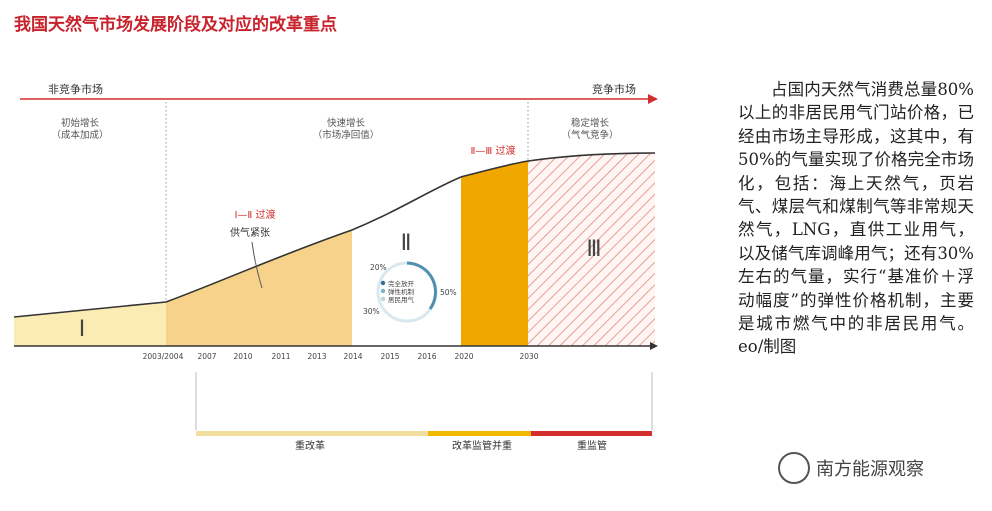 This screenshot has width=992, height=511. Describe the element at coordinates (75, 89) in the screenshot. I see `non-competitive-label: 非竞争市场` at that location.